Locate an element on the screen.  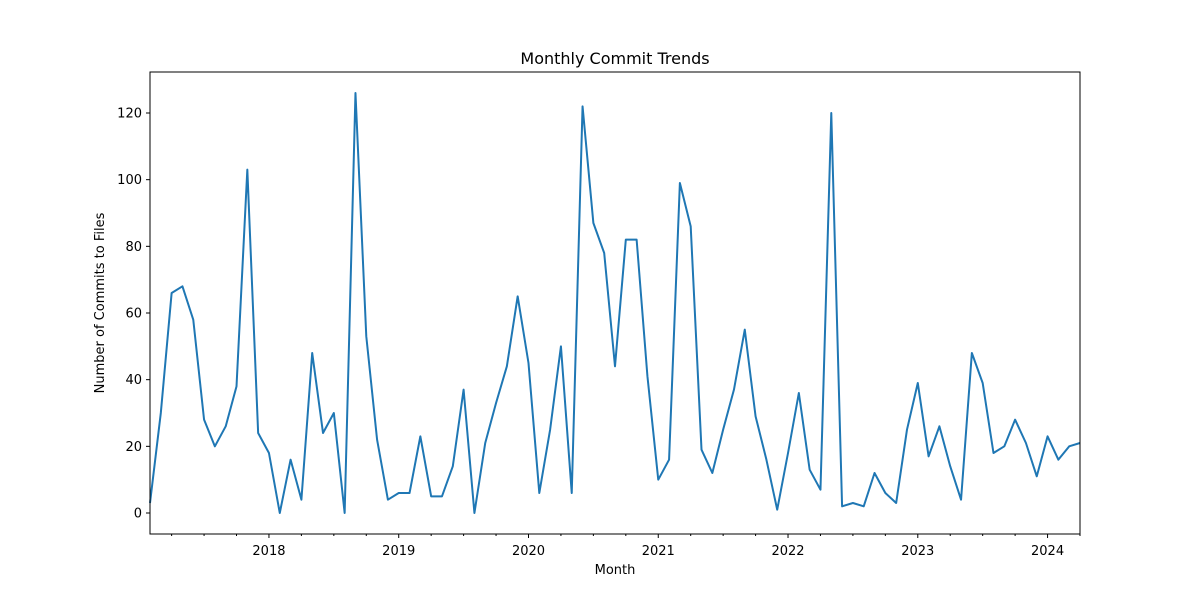
y-tick-label: 40 is located at coordinates (133, 380).